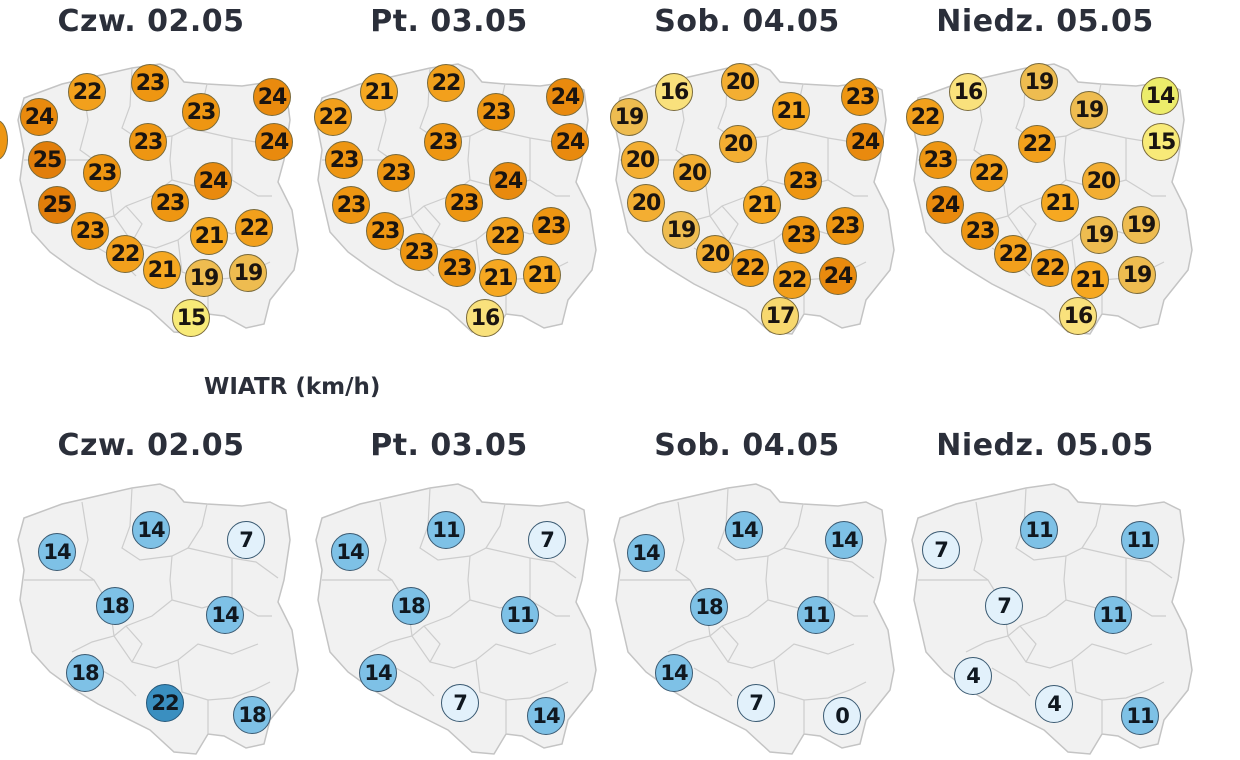 The height and width of the screenshot is (760, 1240). What do you see at coordinates (292, 387) in the screenshot?
I see `wind-section-label: WIATR (km/h)` at bounding box center [292, 387].